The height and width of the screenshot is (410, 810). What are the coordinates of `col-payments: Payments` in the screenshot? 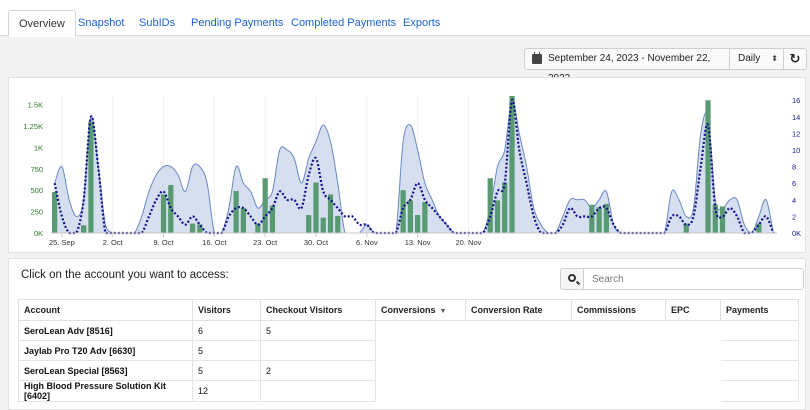 It's located at (759, 310).